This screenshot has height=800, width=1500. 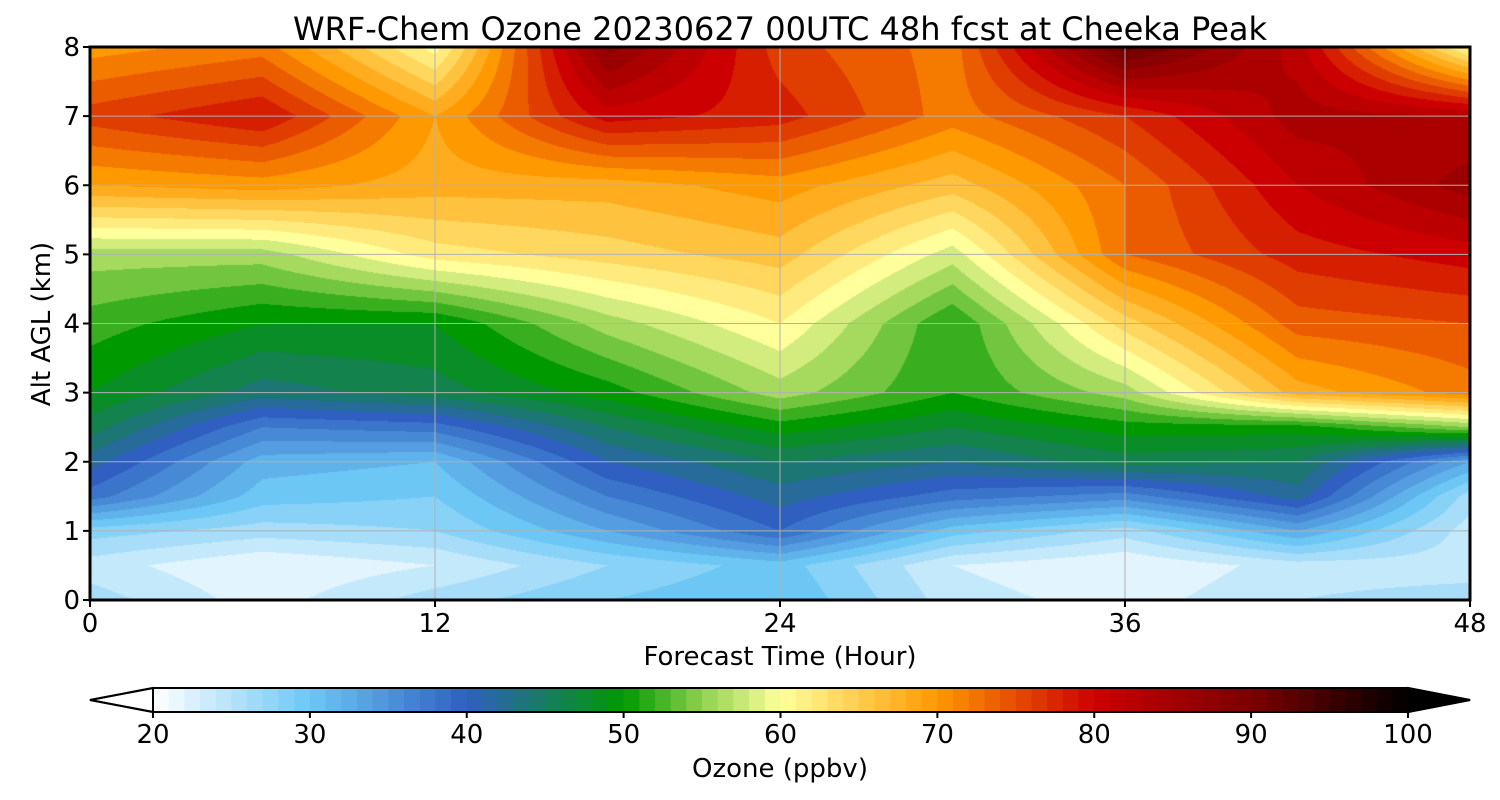 I want to click on colorbar-tick-label: 20, so click(x=152, y=735).